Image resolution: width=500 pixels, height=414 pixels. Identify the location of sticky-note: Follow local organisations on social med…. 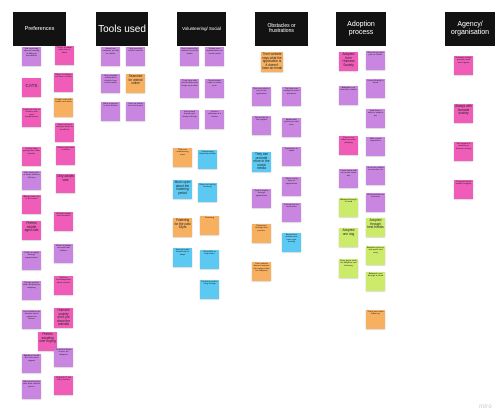
(214, 56).